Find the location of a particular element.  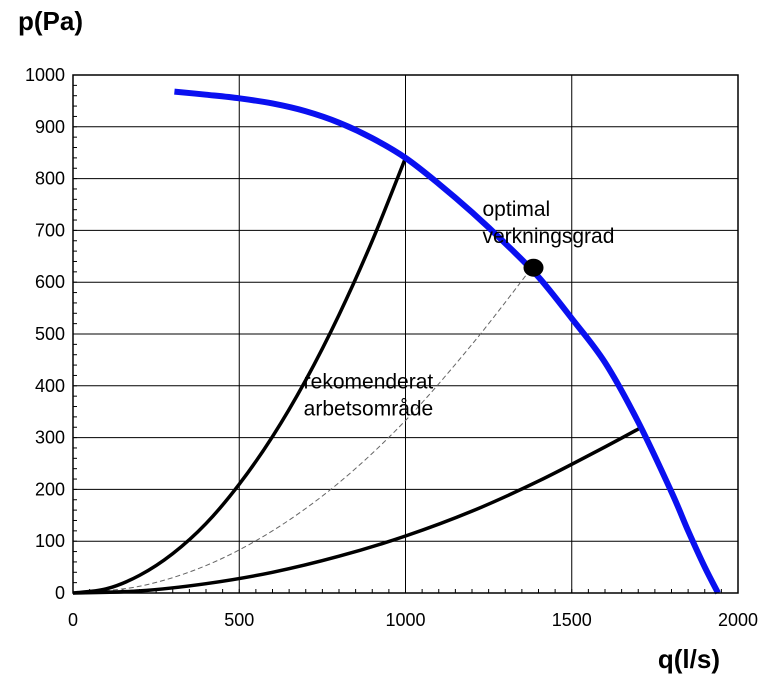

y-tick-label: 100 is located at coordinates (50, 541).